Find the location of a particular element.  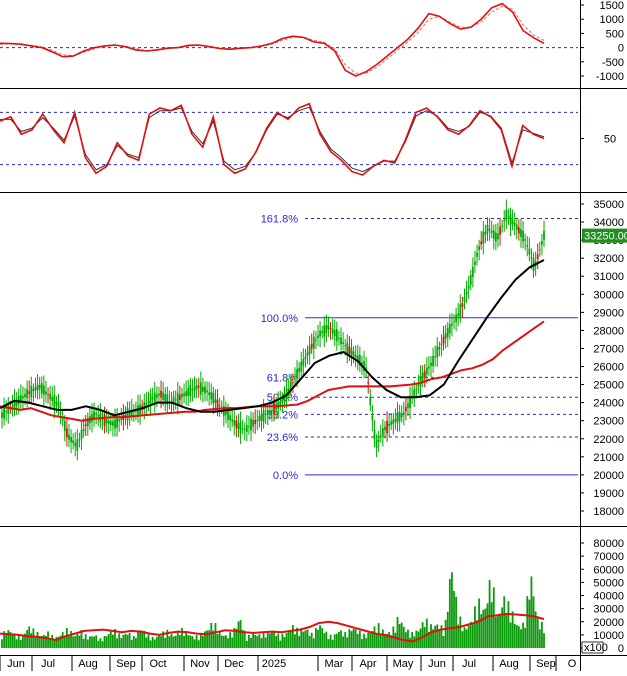

macd-ytick-label: 1500 is located at coordinates (612, 6).